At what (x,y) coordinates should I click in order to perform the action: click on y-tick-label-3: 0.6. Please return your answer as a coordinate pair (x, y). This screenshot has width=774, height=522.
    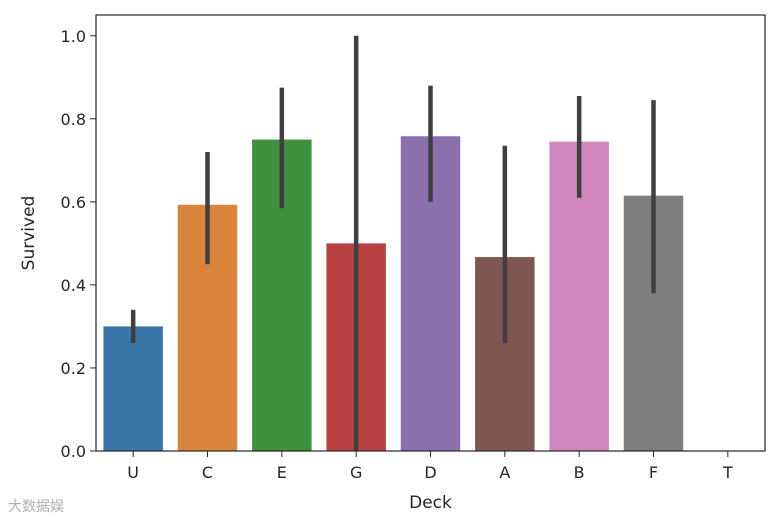
    Looking at the image, I should click on (73, 202).